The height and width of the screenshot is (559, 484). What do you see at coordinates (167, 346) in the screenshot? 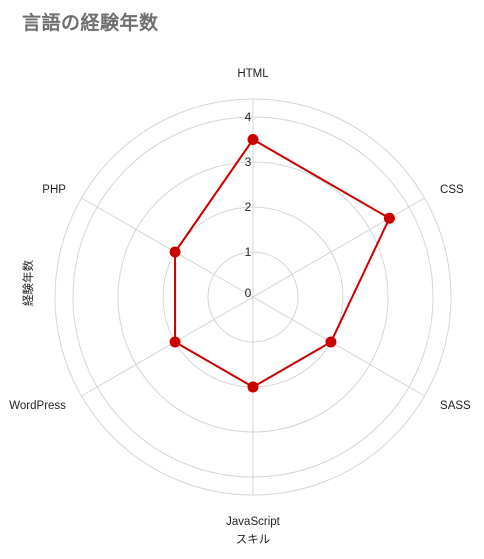
I see `spoke-wordpress` at bounding box center [167, 346].